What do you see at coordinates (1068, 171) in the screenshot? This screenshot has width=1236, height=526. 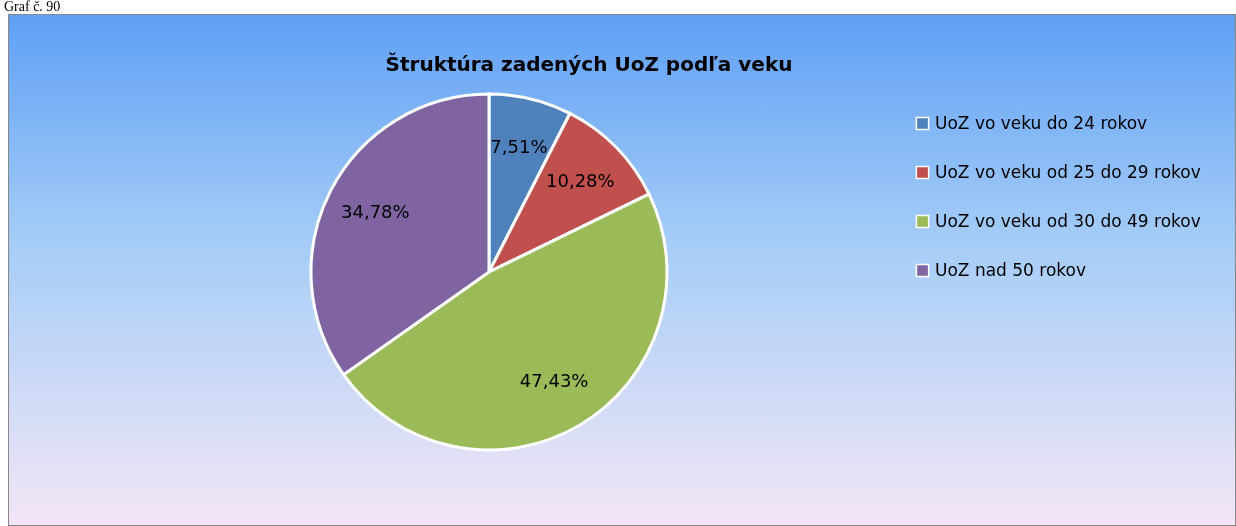 I see `legend-label: UoZ vo veku od 25 do 29 rokov` at bounding box center [1068, 171].